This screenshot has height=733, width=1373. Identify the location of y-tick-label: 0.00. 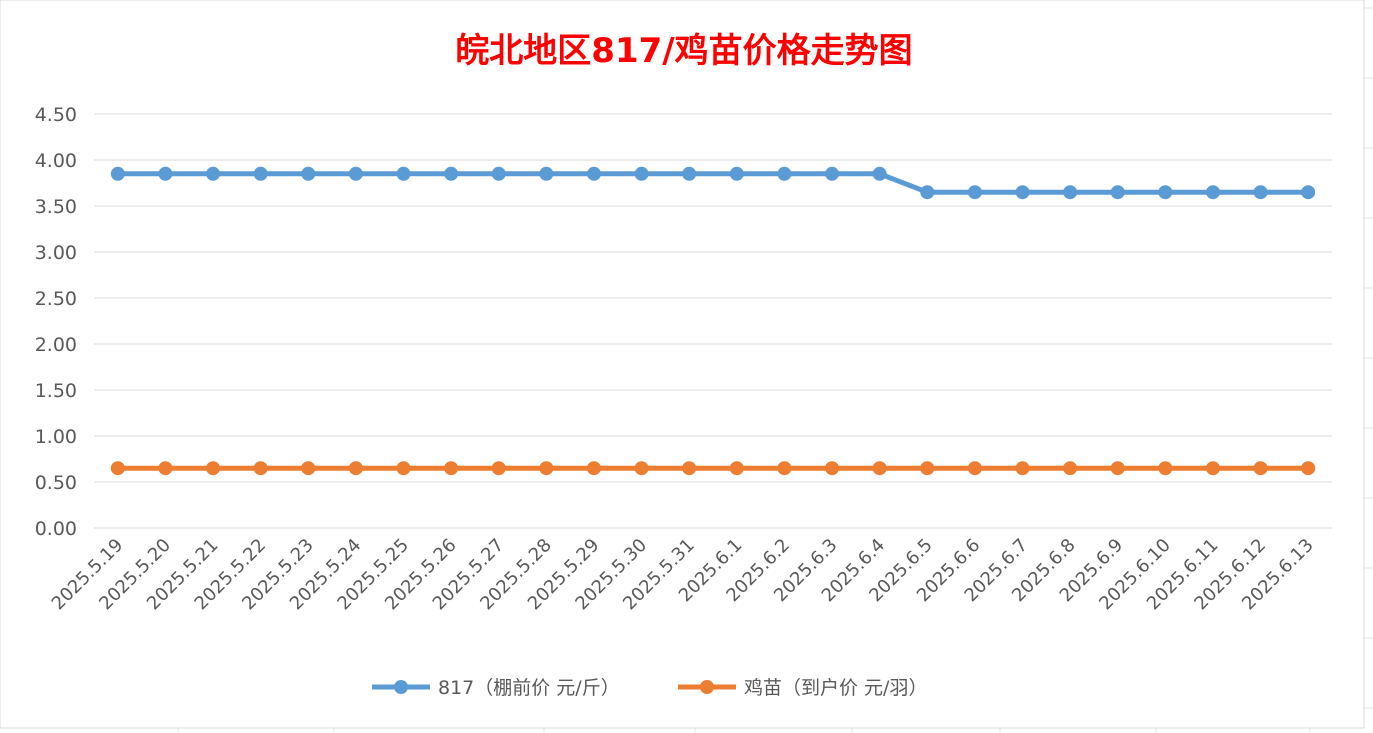
(56, 529).